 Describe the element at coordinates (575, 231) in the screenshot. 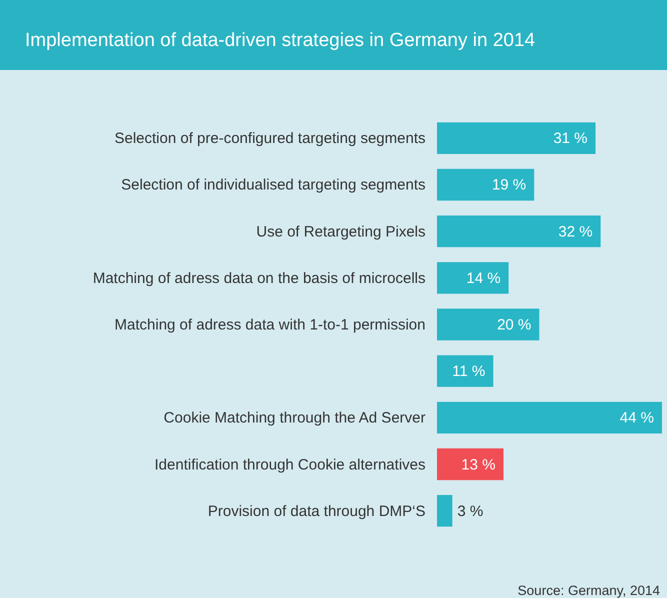

I see `data-label: 32 %` at that location.